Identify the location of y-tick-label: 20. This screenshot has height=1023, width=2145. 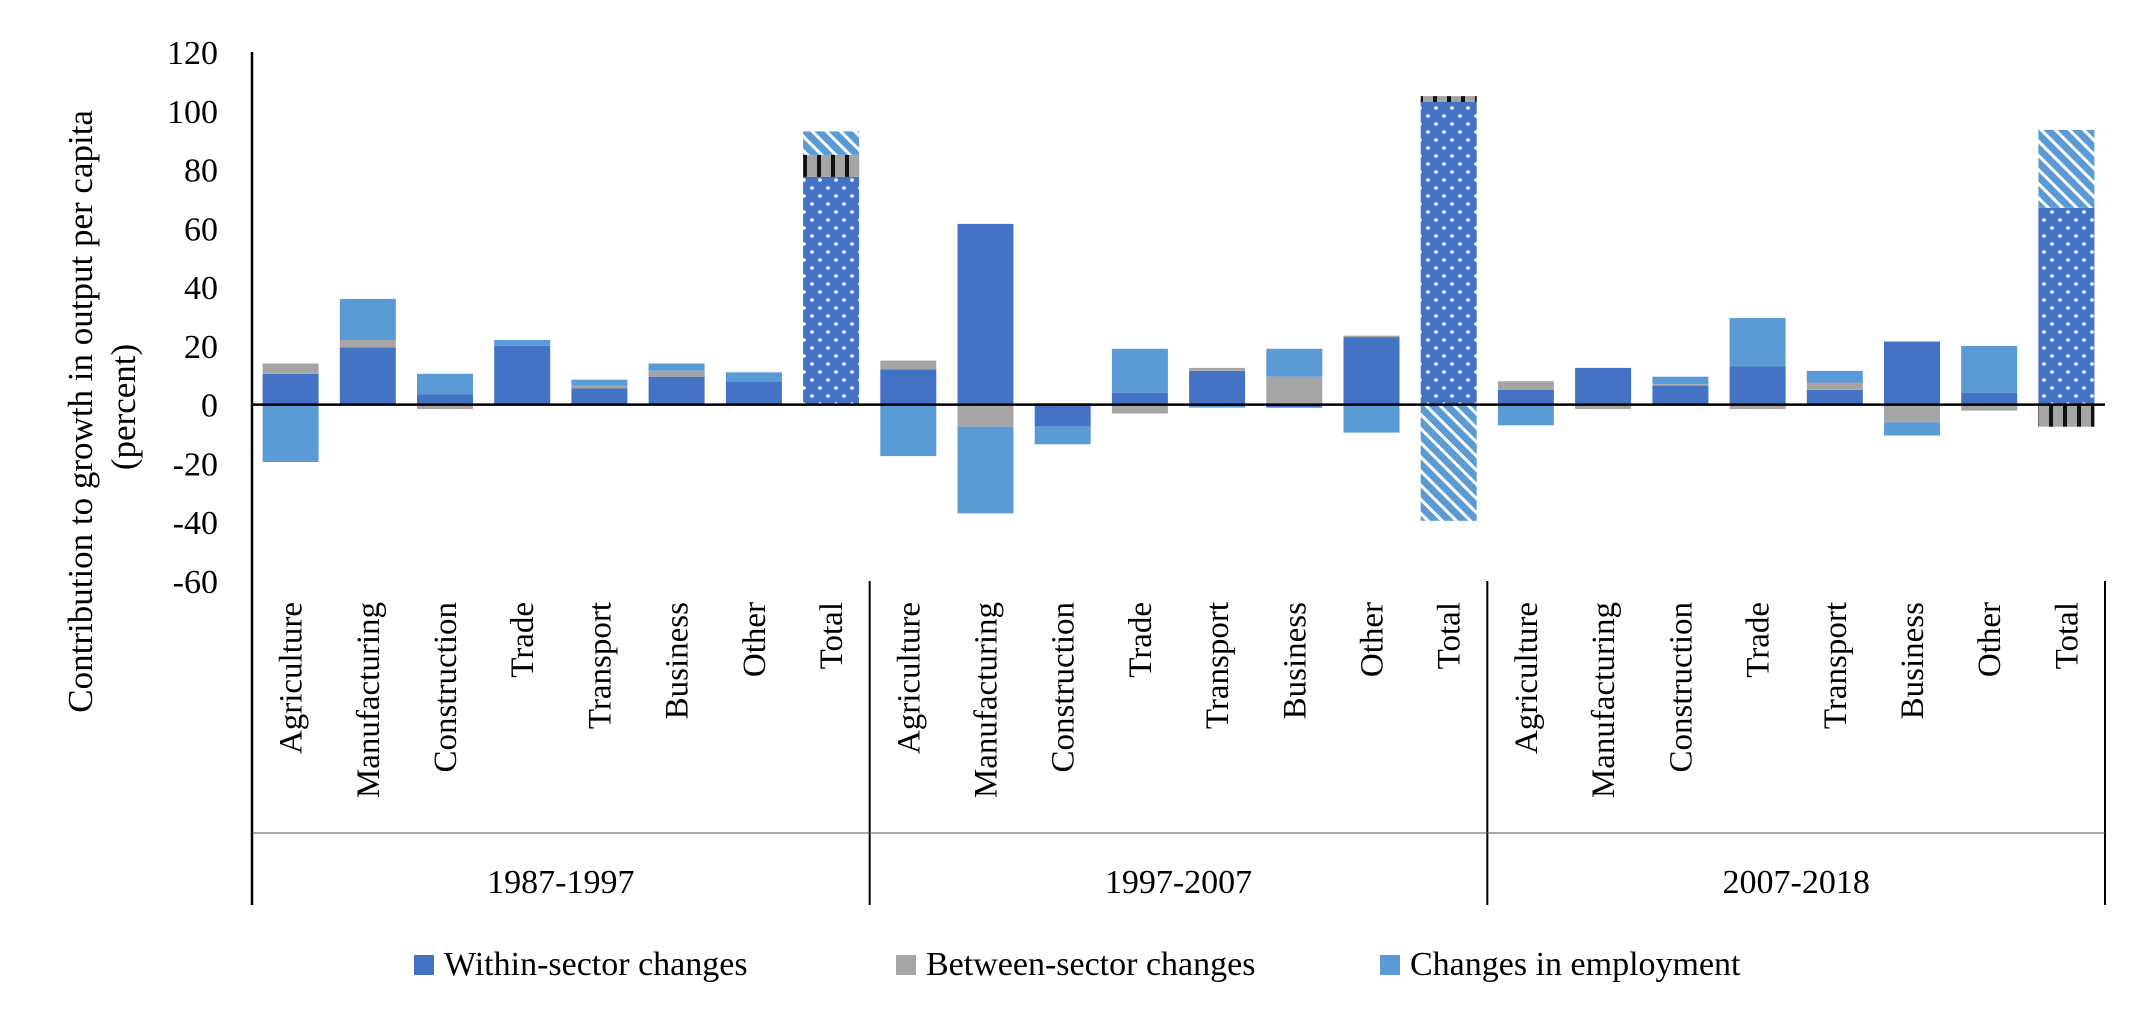
(201, 347).